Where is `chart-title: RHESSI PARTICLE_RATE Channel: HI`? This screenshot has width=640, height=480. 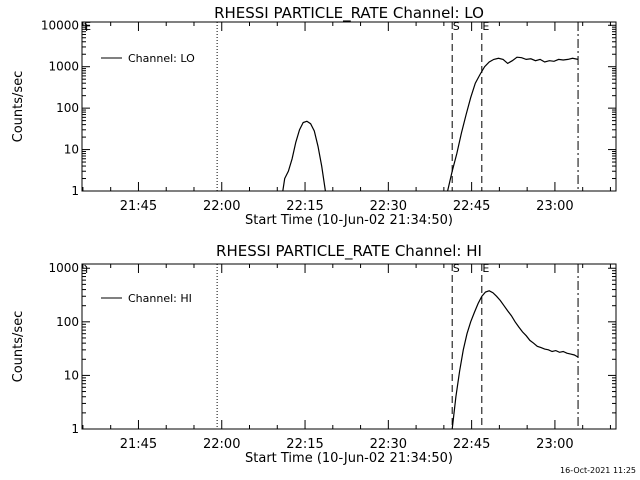
chart-title: RHESSI PARTICLE_RATE Channel: HI is located at coordinates (349, 251).